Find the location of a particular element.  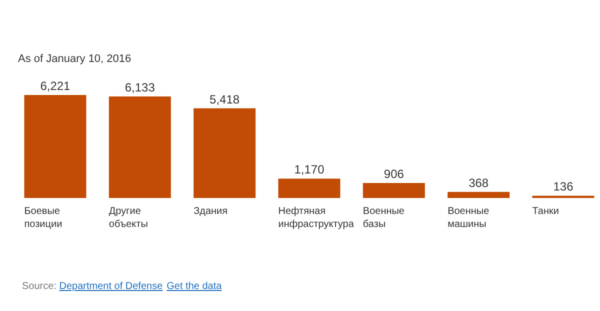

data-label: 906 is located at coordinates (394, 174).